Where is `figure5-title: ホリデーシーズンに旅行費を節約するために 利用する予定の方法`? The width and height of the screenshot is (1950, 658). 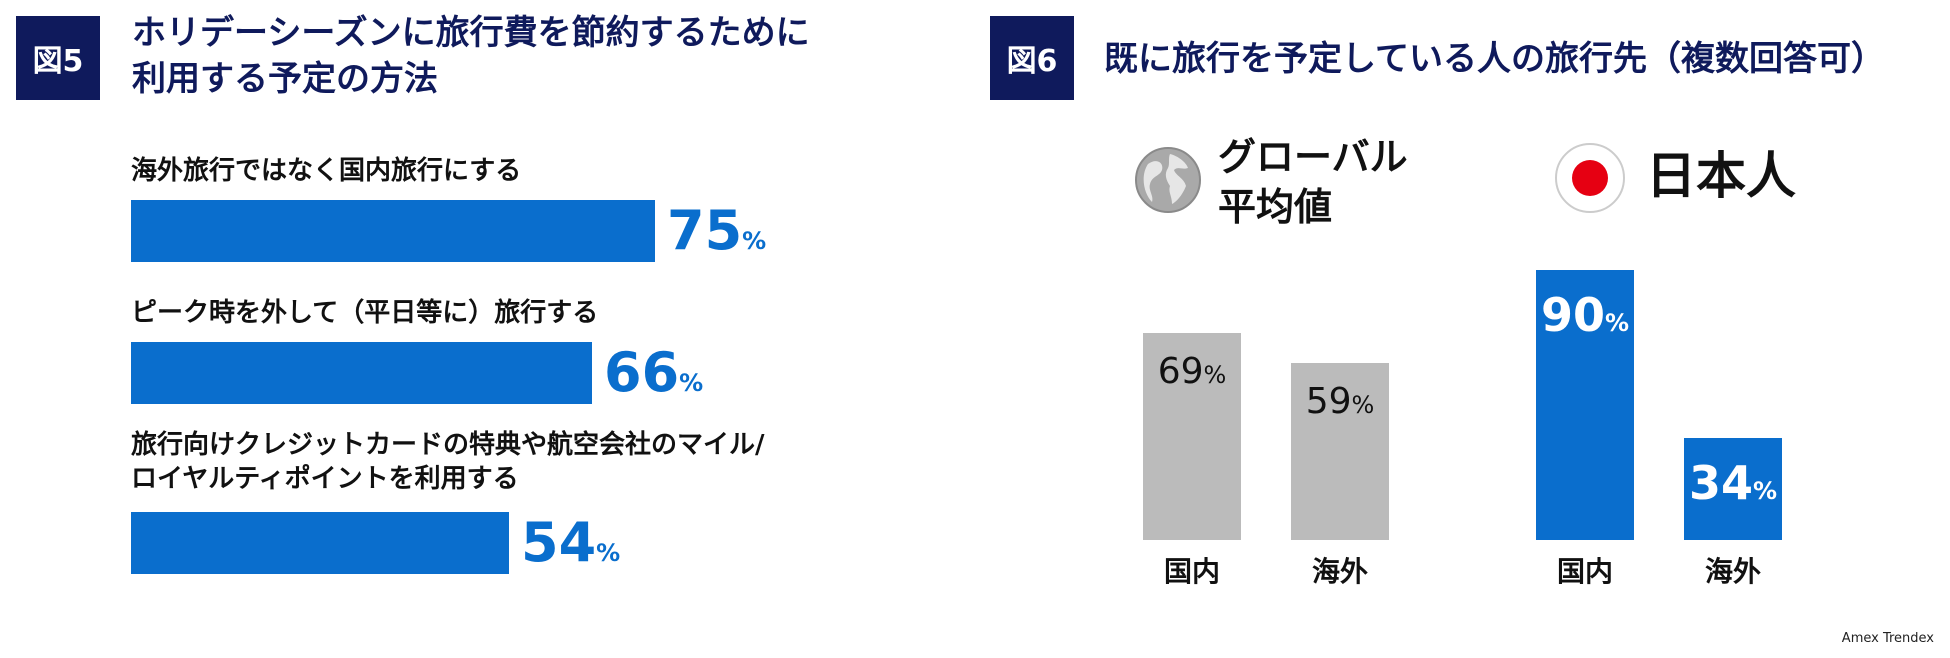 figure5-title: ホリデーシーズンに旅行費を節約するために 利用する予定の方法 is located at coordinates (471, 56).